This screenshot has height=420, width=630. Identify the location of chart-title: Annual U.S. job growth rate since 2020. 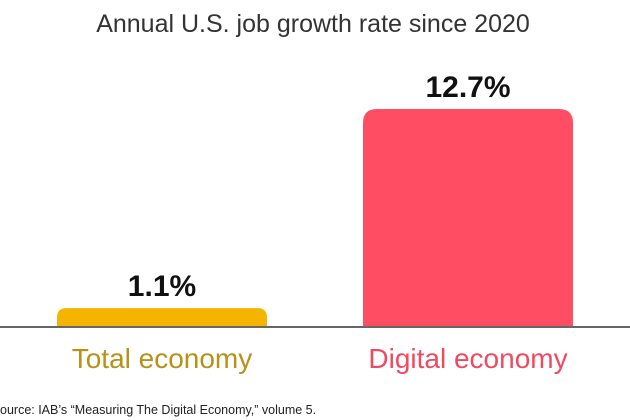
(313, 24).